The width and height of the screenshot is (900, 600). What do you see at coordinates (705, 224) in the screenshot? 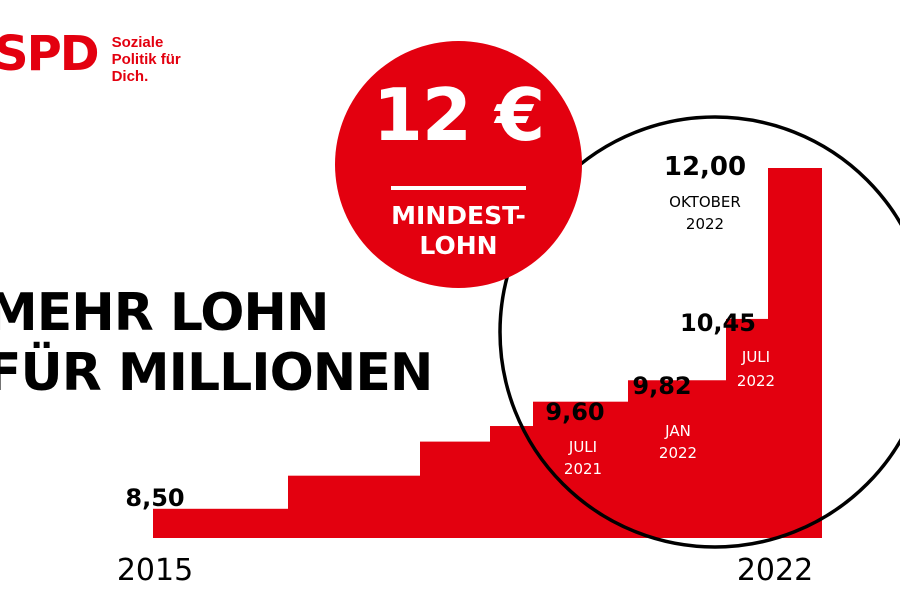
I see `date-label-oktober-2022-year: 2022` at bounding box center [705, 224].